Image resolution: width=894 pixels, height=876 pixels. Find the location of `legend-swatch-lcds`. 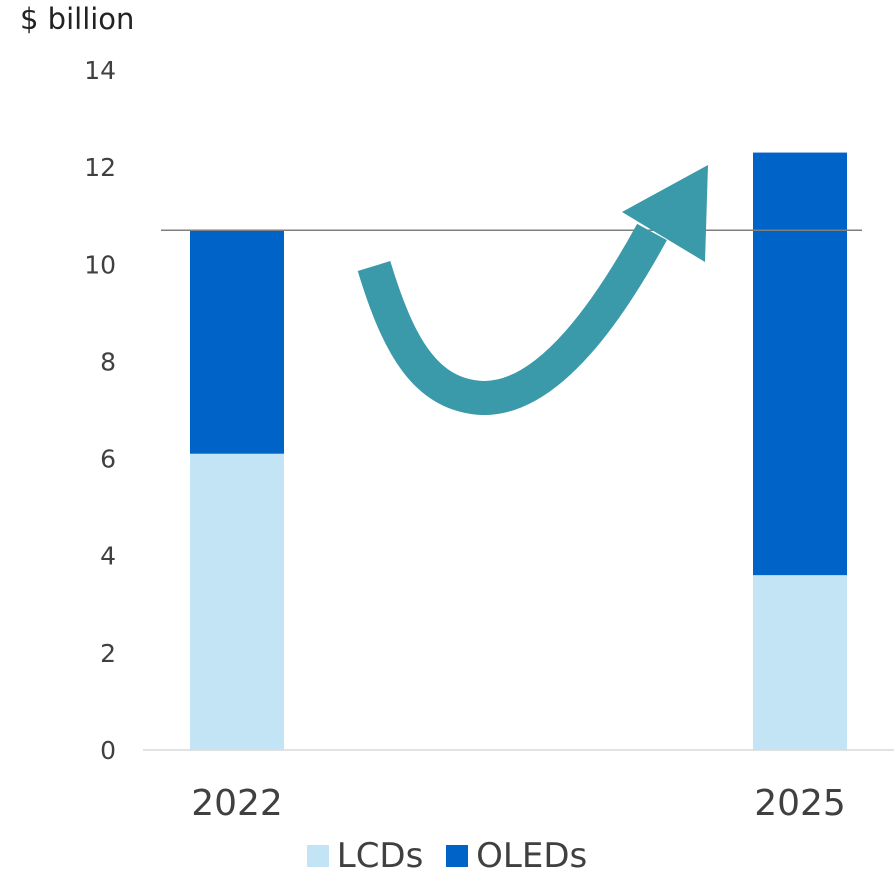

legend-swatch-lcds is located at coordinates (317, 856).